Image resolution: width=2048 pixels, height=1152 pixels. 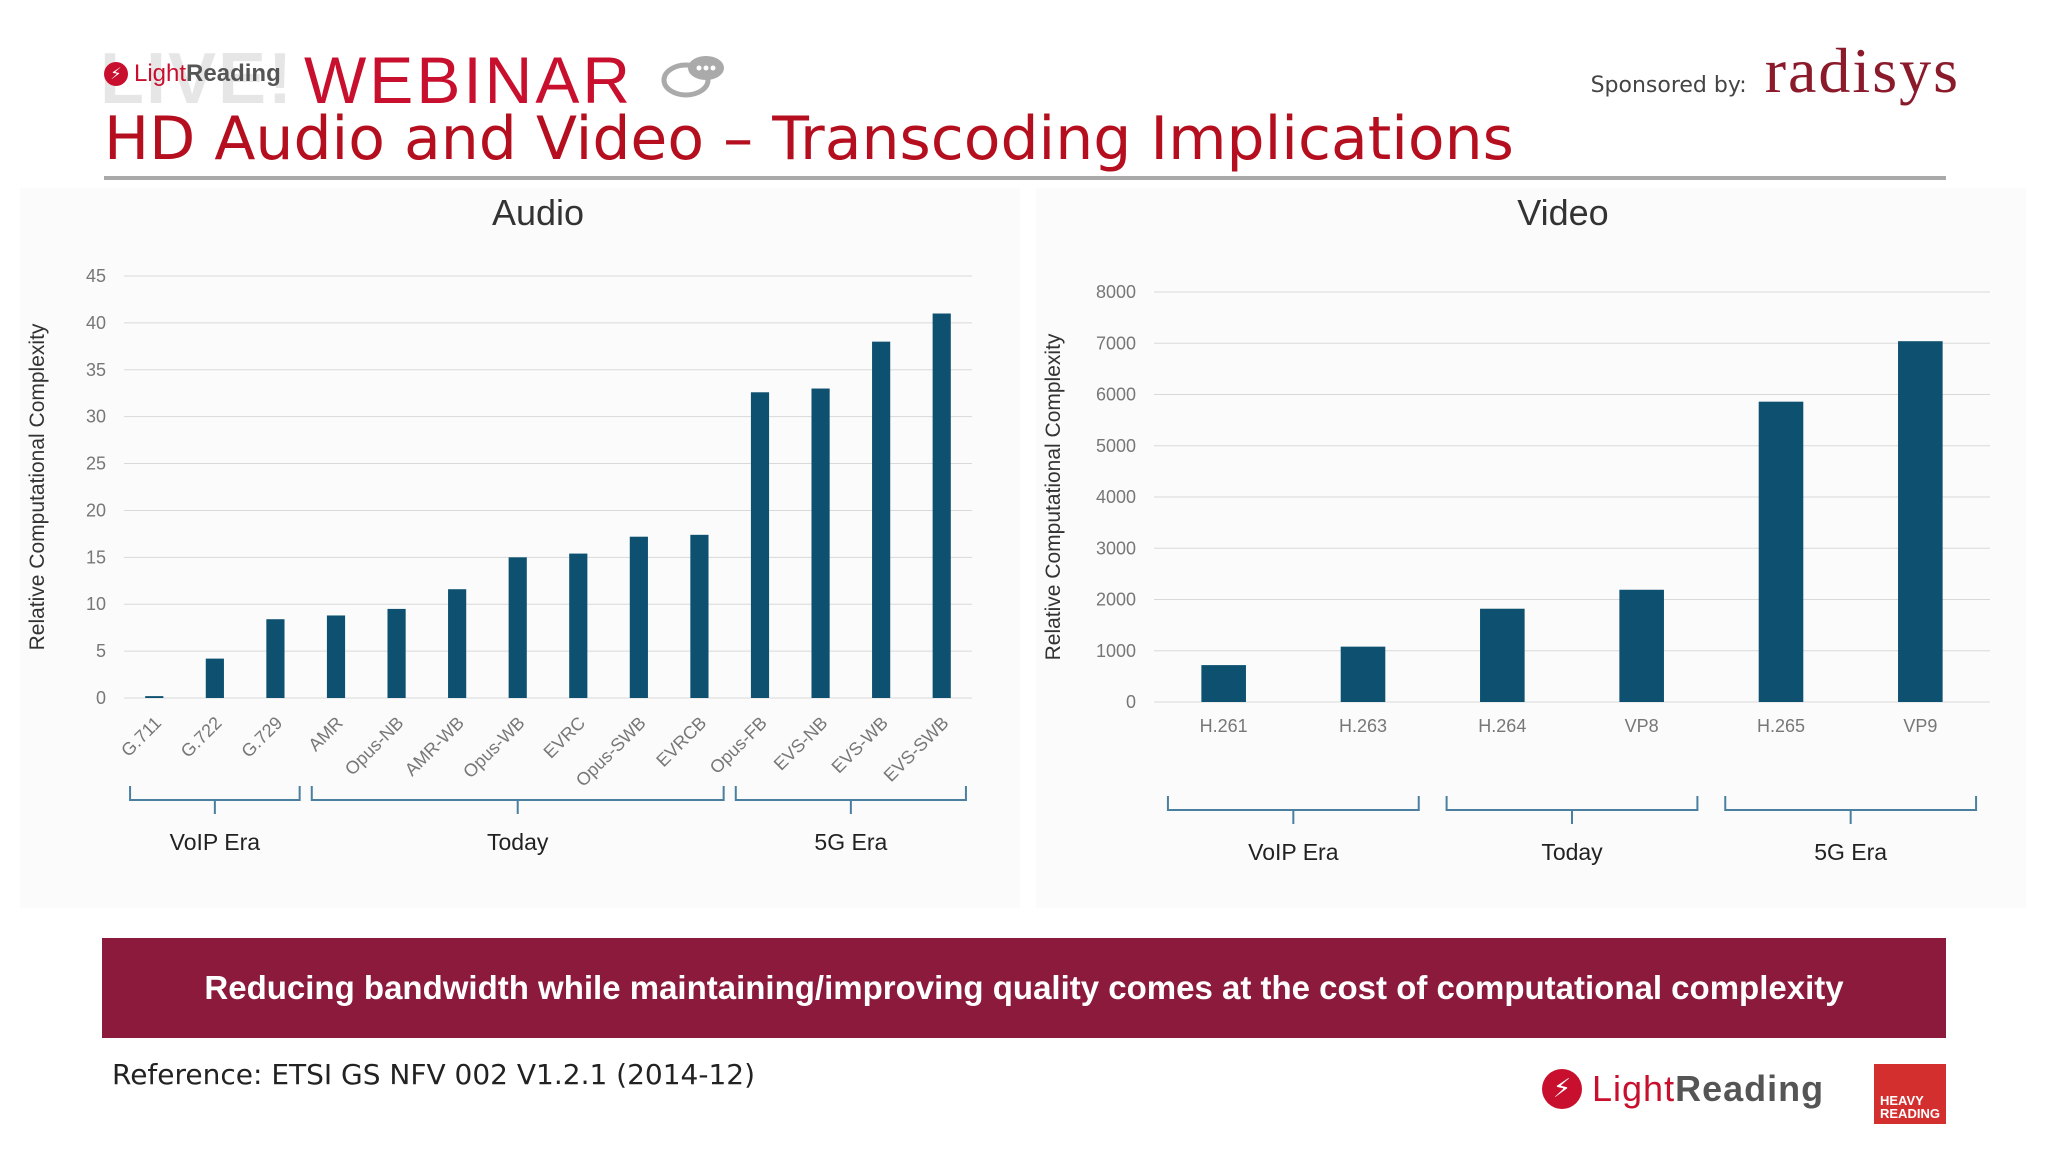 I want to click on lightreading-footer-text: LightReading, so click(x=1708, y=1088).